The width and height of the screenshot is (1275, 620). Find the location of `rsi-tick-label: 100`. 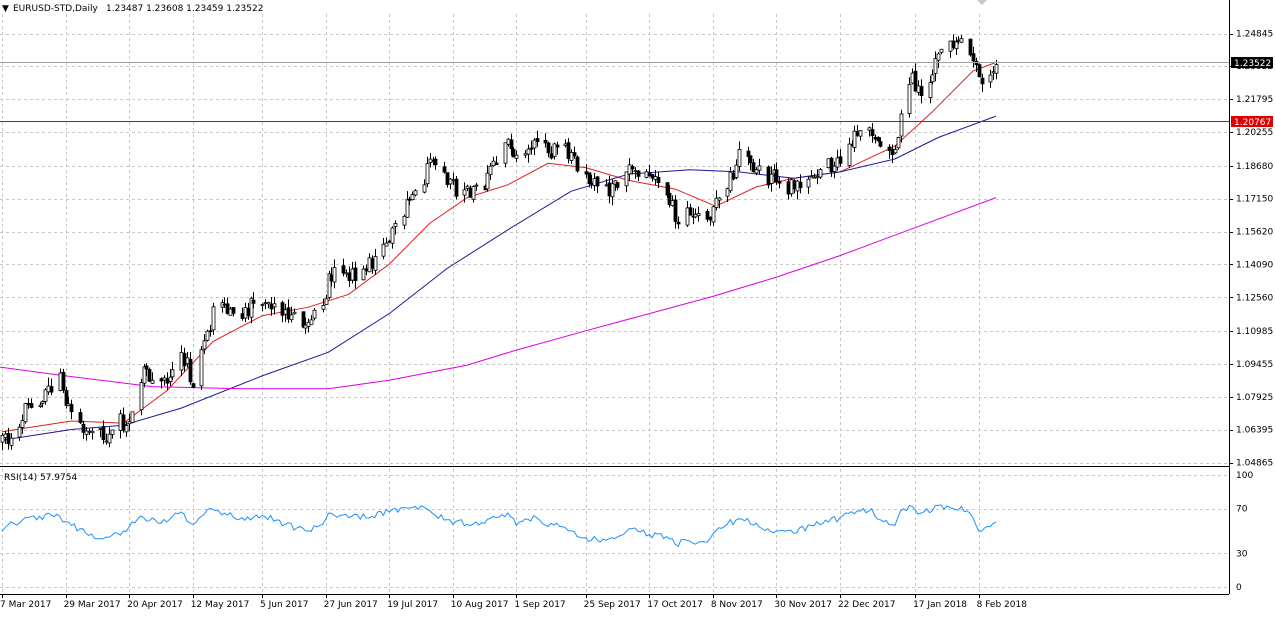

rsi-tick-label: 100 is located at coordinates (1244, 476).